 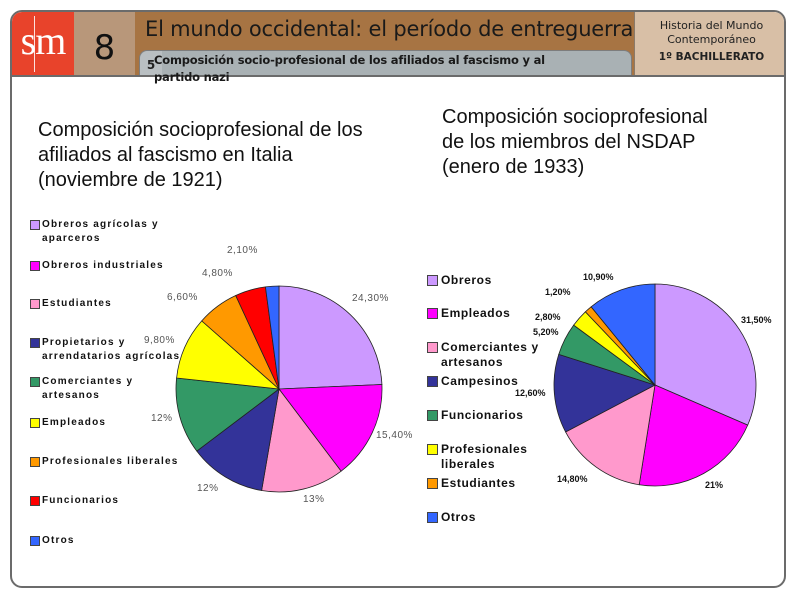 What do you see at coordinates (548, 317) in the screenshot?
I see `pie-data-label: 2,80%` at bounding box center [548, 317].